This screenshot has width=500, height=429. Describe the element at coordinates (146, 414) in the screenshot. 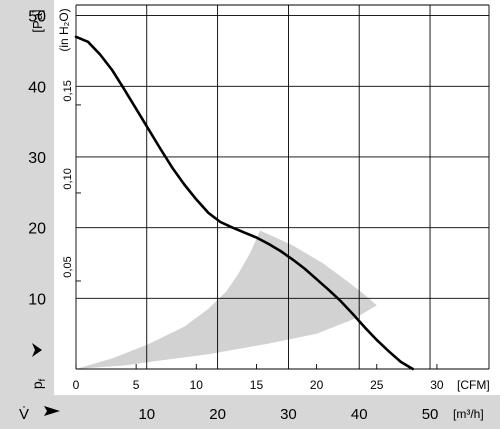

I see `x-tick-label-m3h: 10` at that location.